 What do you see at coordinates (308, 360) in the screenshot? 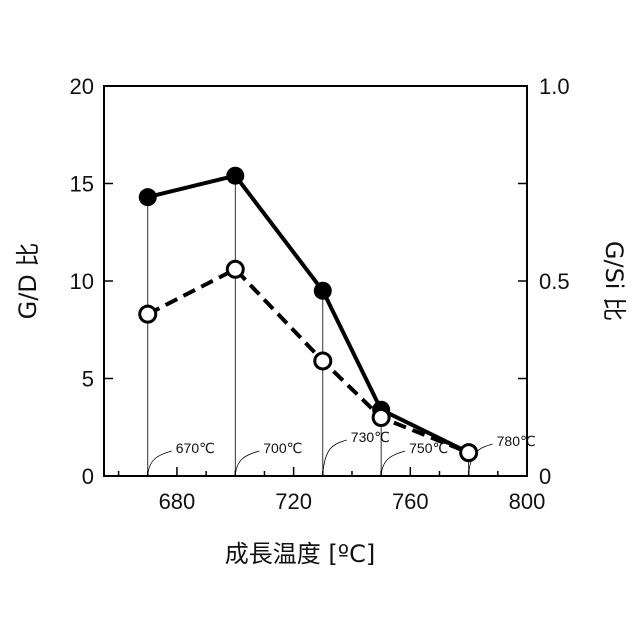
I see `series-line-g-si` at bounding box center [308, 360].